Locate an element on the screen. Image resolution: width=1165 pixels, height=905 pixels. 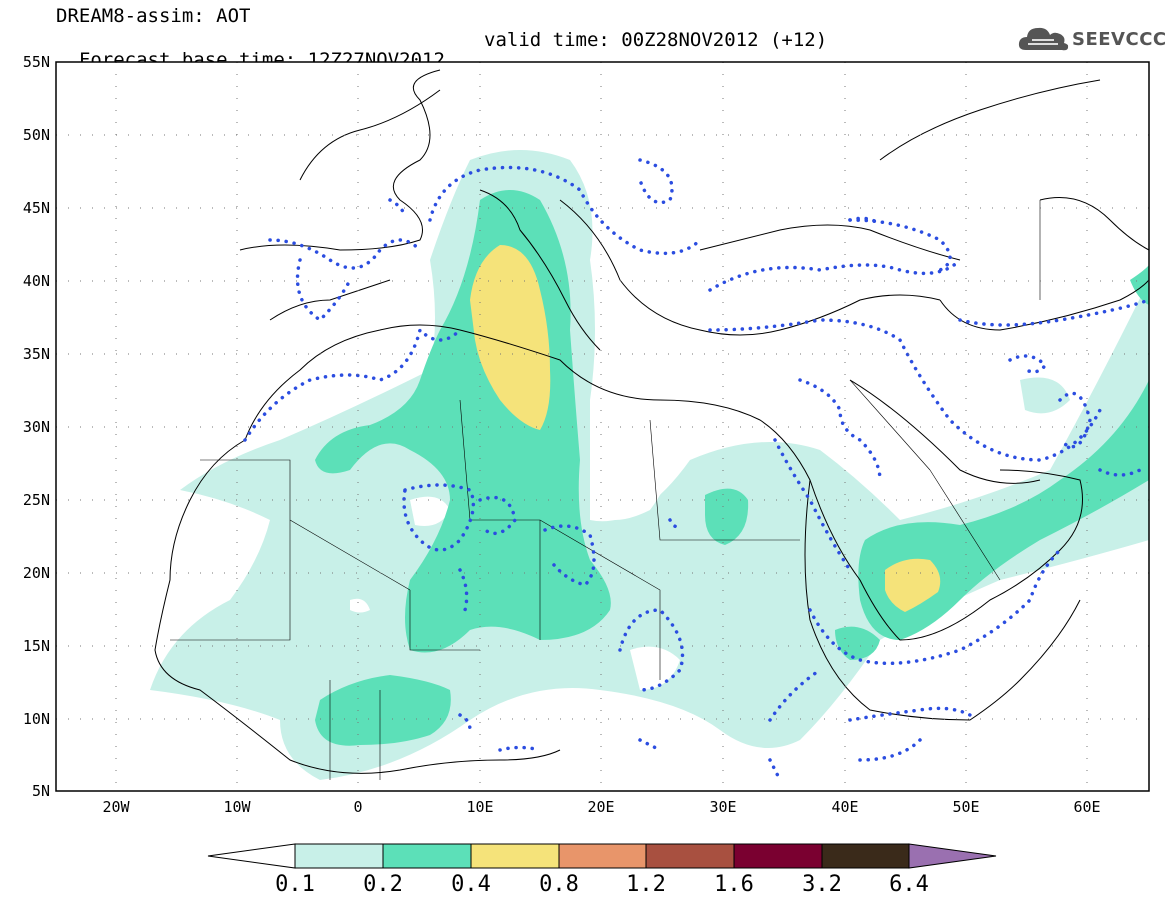
lon-tick: 20E is located at coordinates (600, 807).